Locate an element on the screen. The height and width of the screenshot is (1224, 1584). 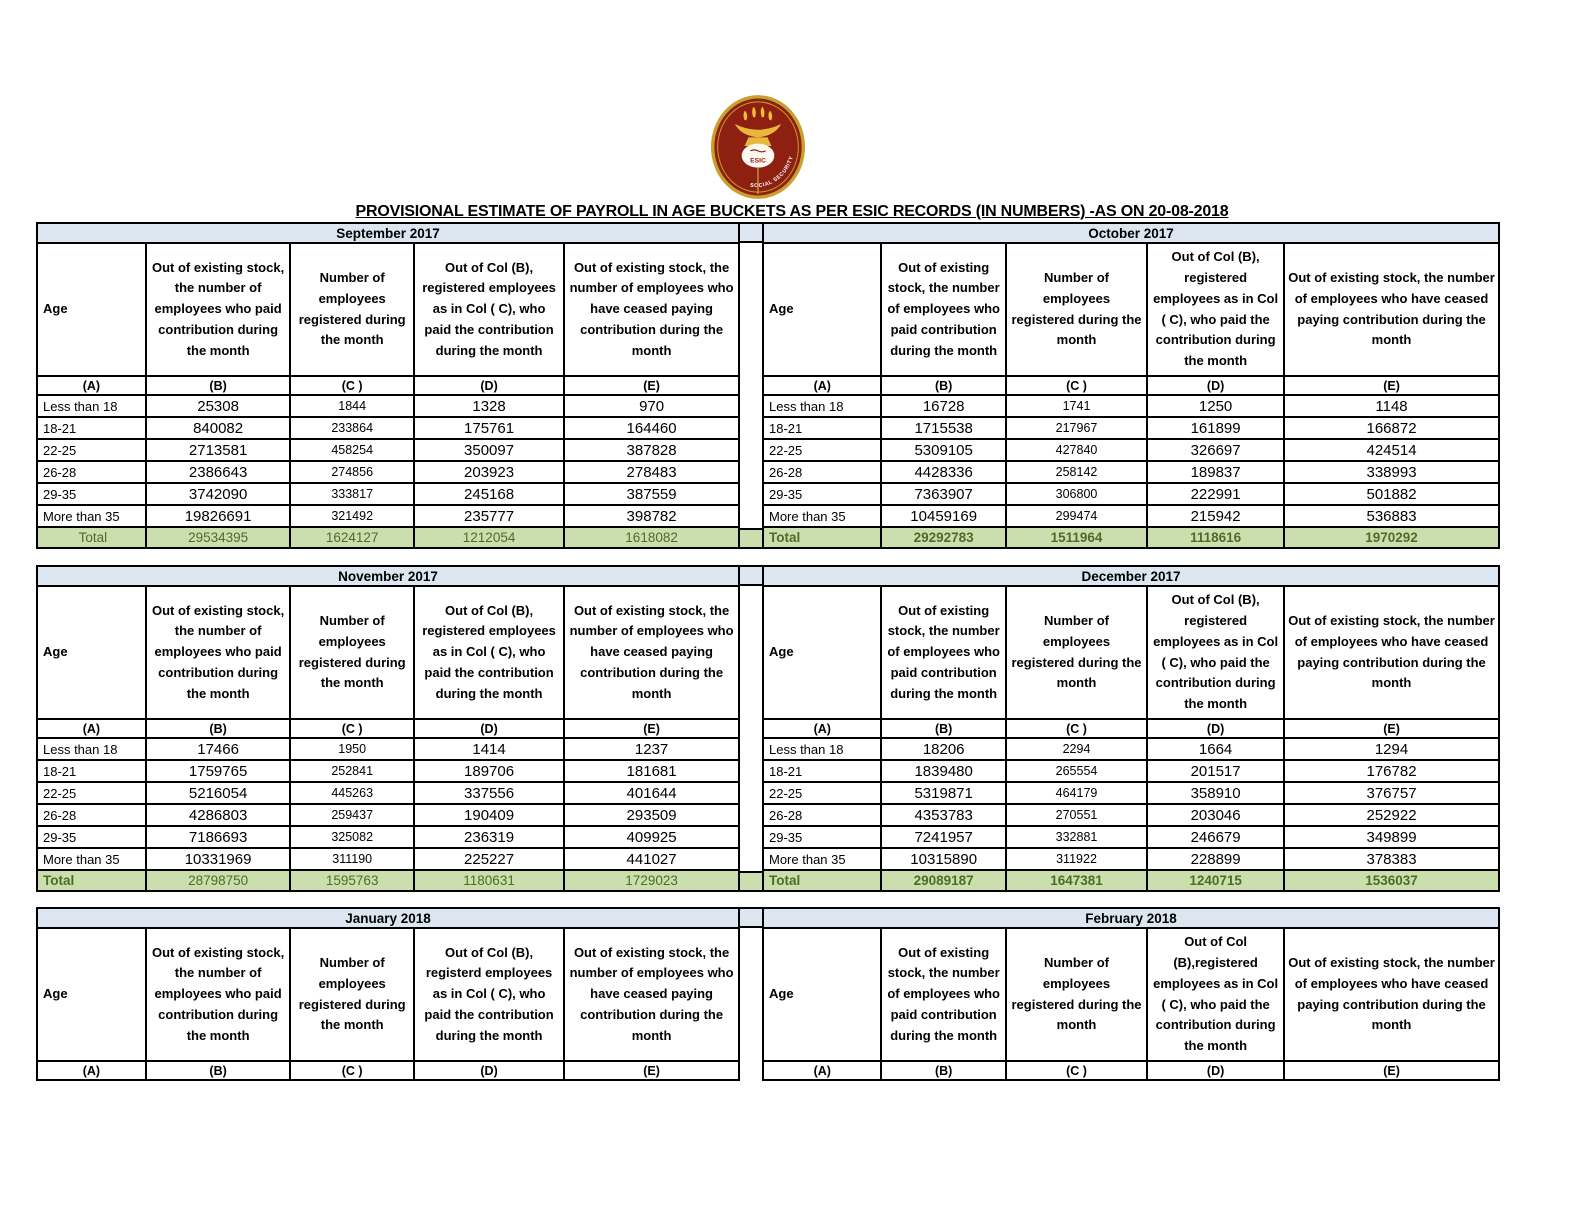
value-cell: 236319 is located at coordinates (489, 837).